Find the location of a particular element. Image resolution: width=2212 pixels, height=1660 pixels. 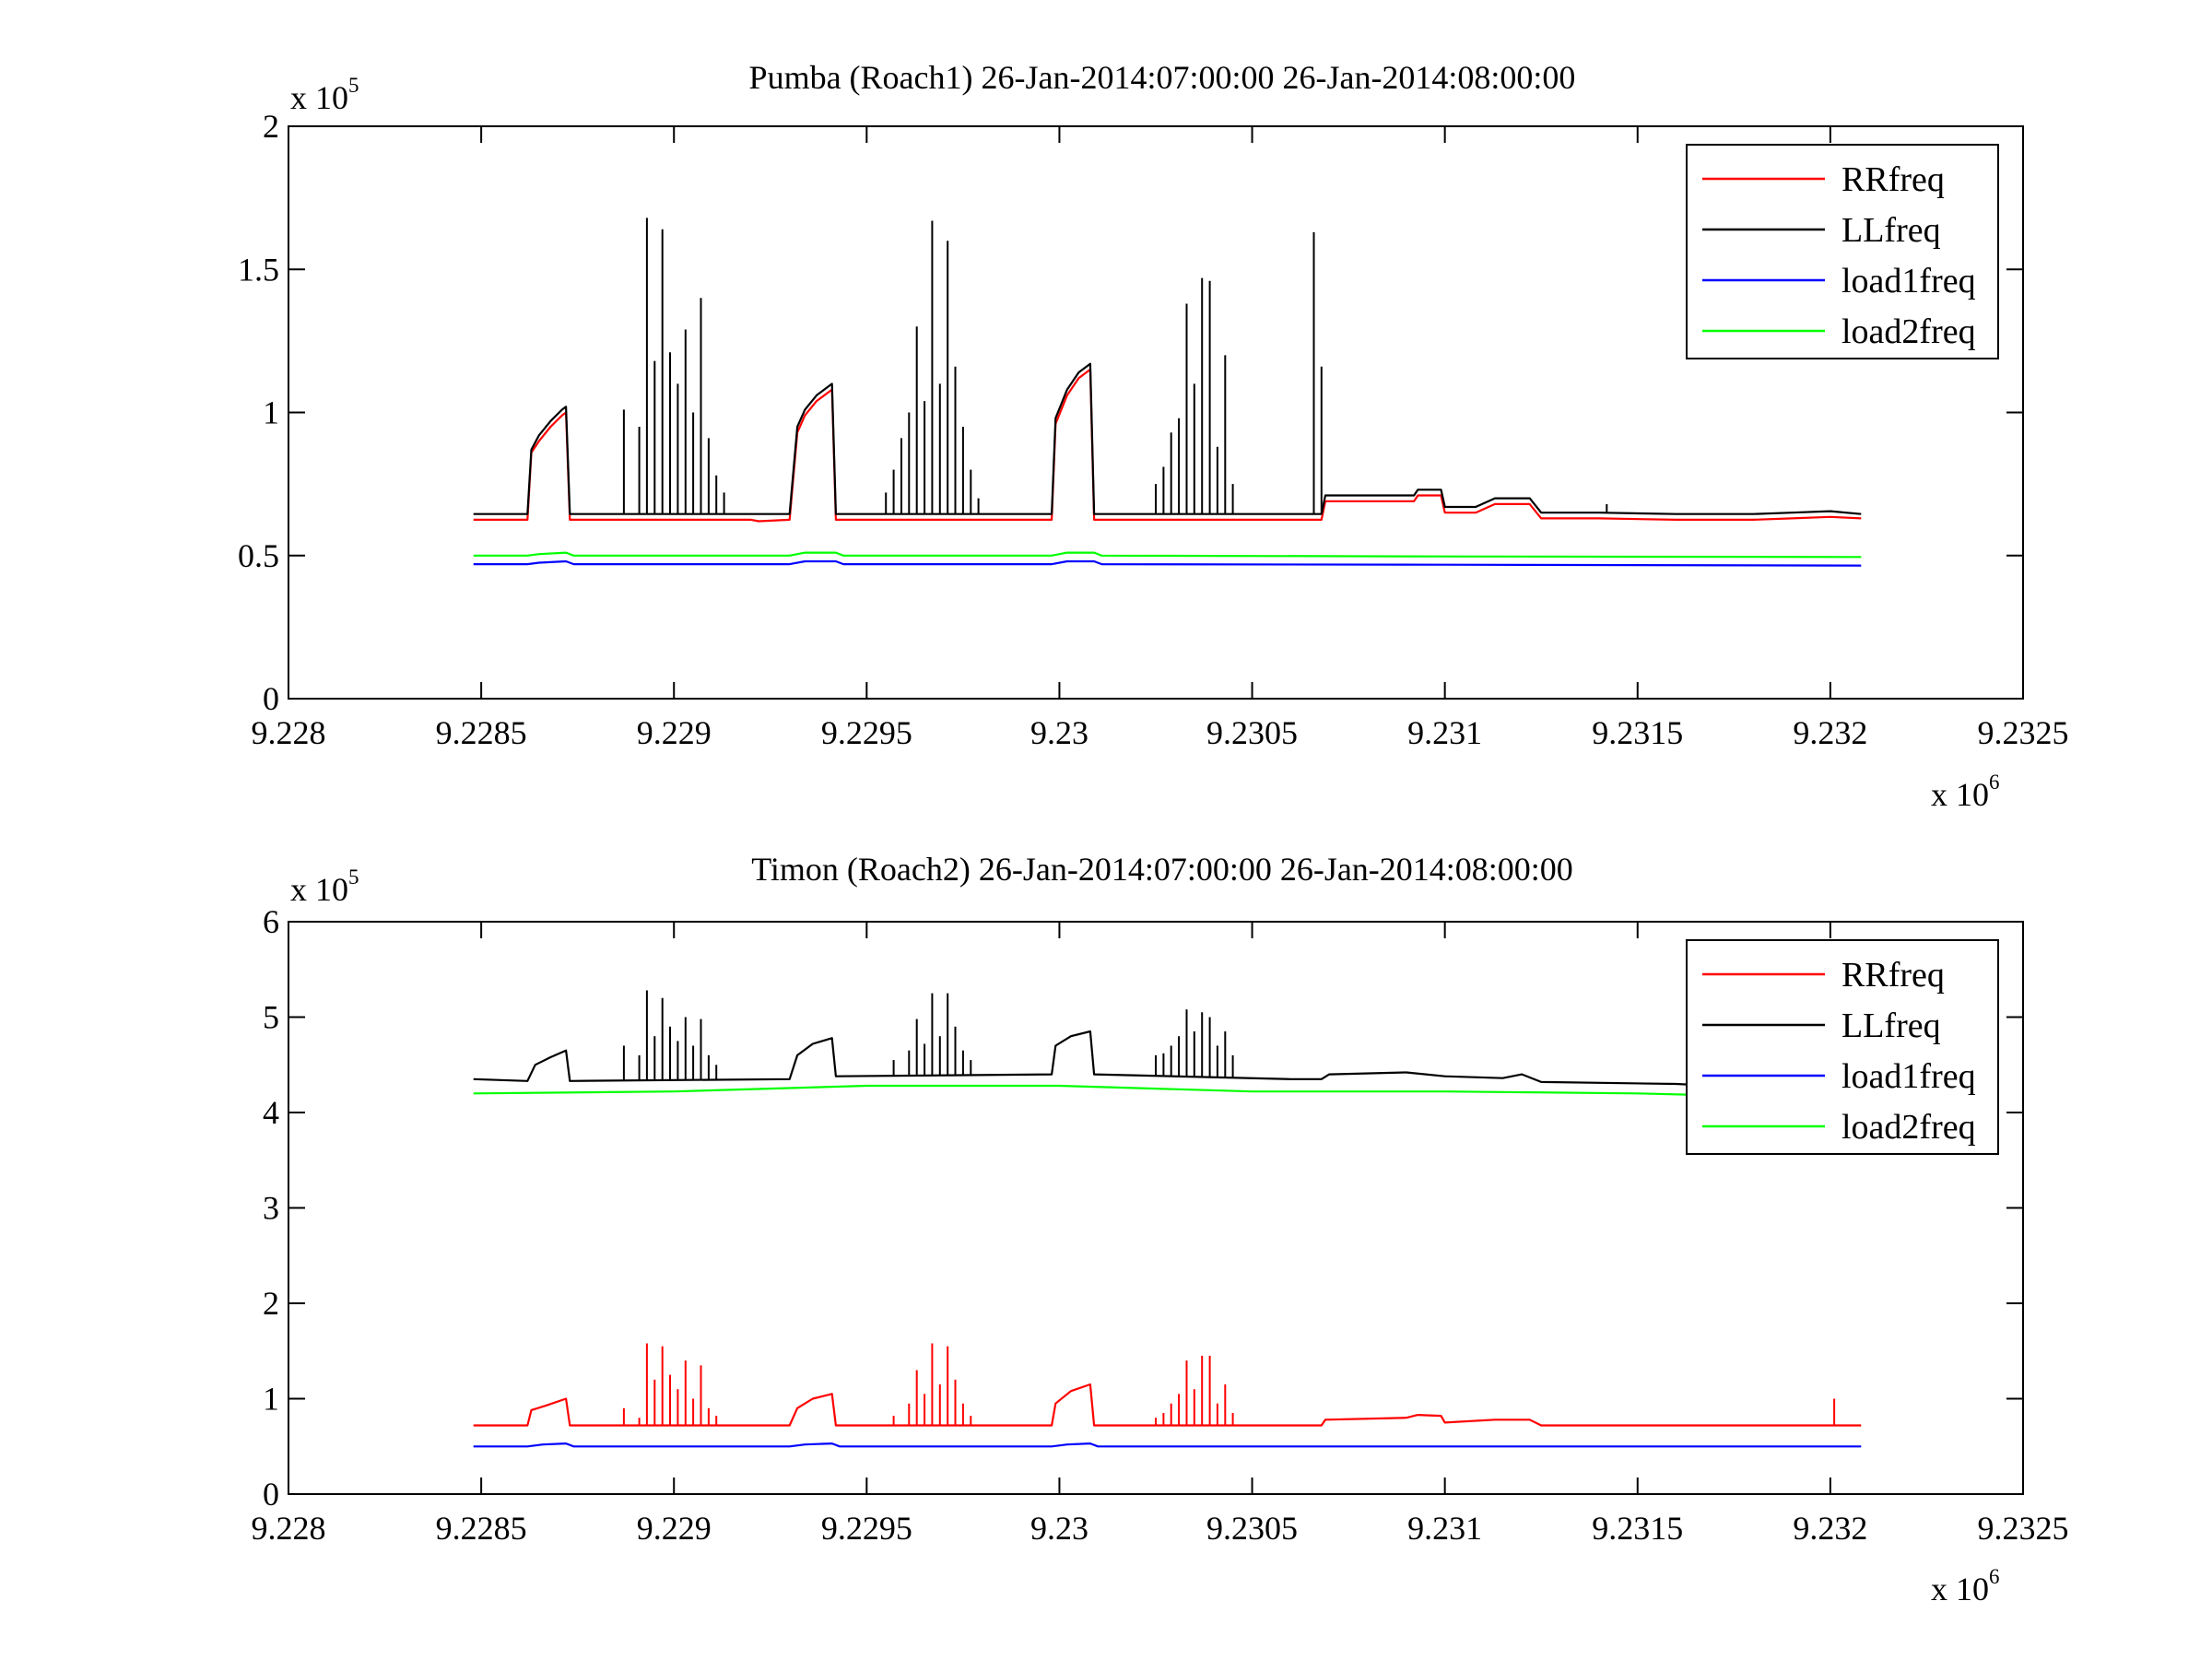

y-tick-label: 5 is located at coordinates (271, 1017).